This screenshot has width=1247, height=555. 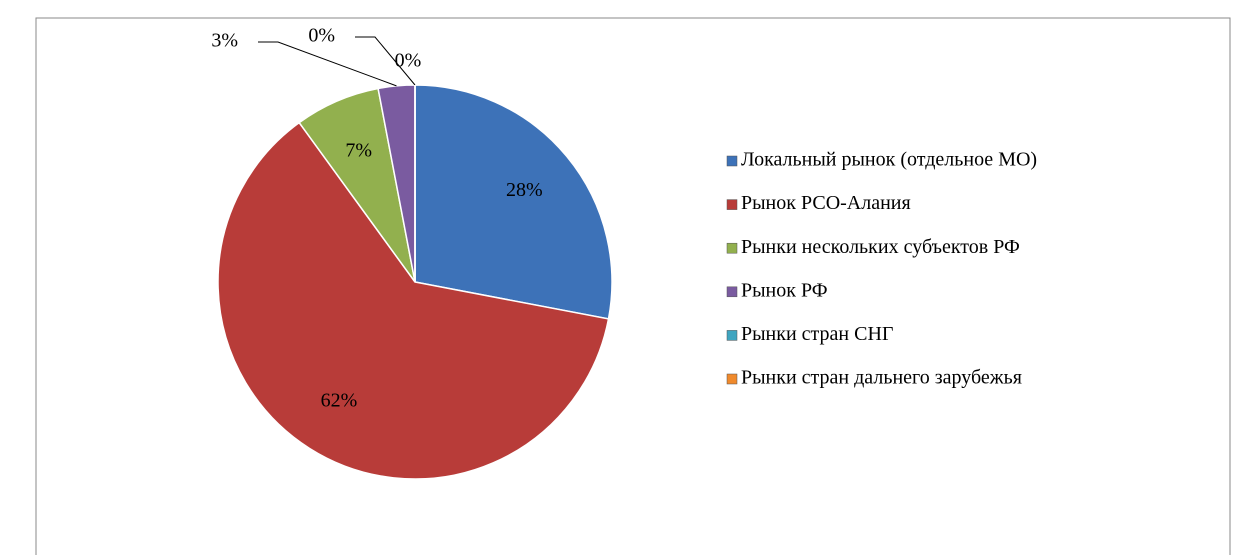 What do you see at coordinates (817, 334) in the screenshot?
I see `legend-label: Рынки стран СНГ` at bounding box center [817, 334].